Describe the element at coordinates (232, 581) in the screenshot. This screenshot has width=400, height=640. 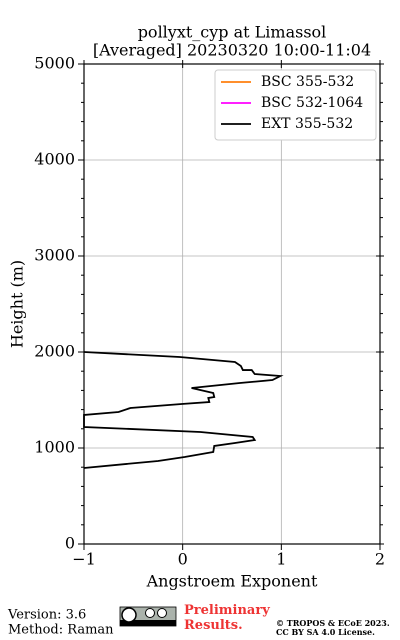
I see `x-axis-label: Angstroem Exponent` at that location.